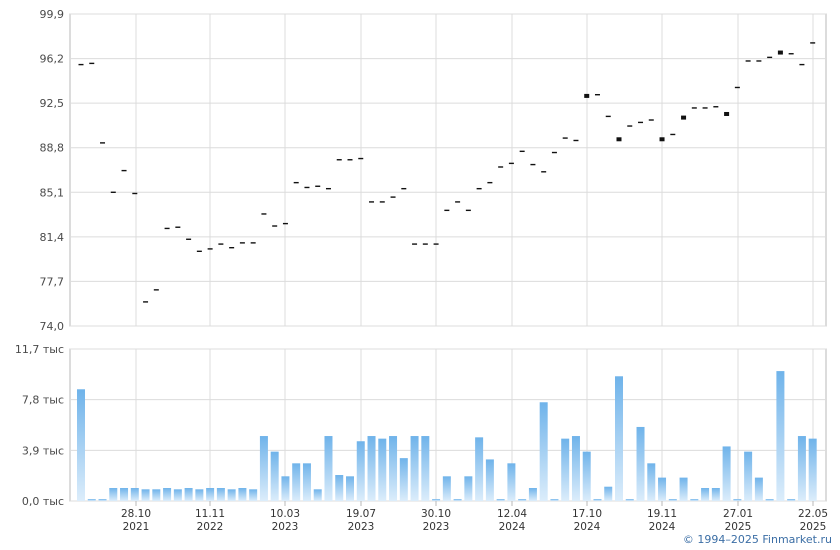 The image size is (840, 550). Describe the element at coordinates (39, 349) in the screenshot. I see `volume-tick-label: 11,7 тыс` at that location.